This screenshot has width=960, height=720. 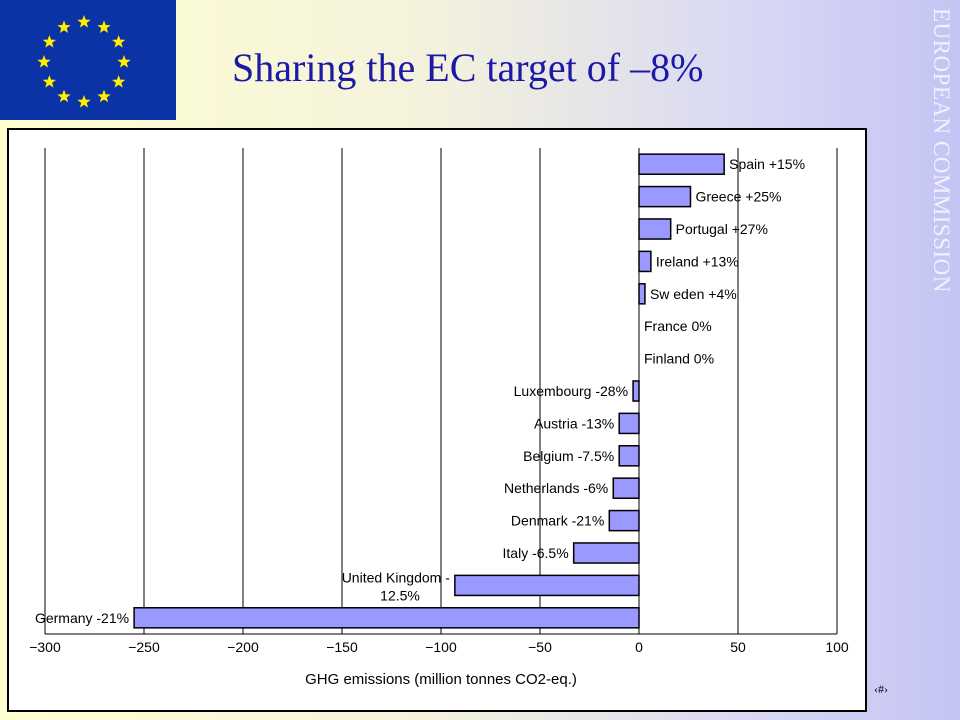 I want to click on bar-label: Sw eden +4%, so click(x=693, y=294).